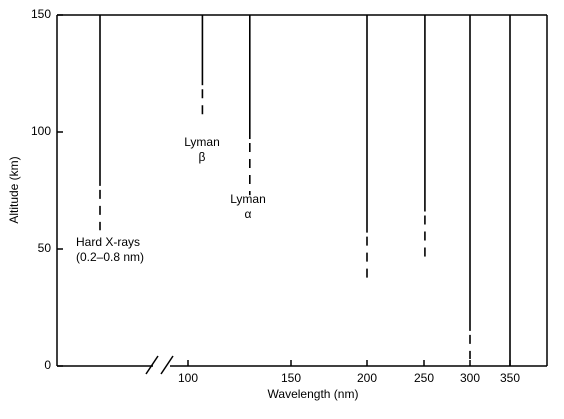 Image resolution: width=564 pixels, height=419 pixels. Describe the element at coordinates (45, 248) in the screenshot. I see `y-tick-label: 50` at that location.